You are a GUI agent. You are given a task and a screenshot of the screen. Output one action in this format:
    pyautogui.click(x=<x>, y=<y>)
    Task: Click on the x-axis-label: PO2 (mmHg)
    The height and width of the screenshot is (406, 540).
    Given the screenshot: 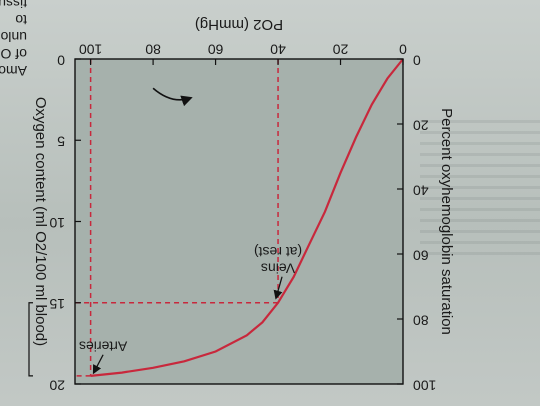 What is the action you would take?
    pyautogui.click(x=239, y=24)
    